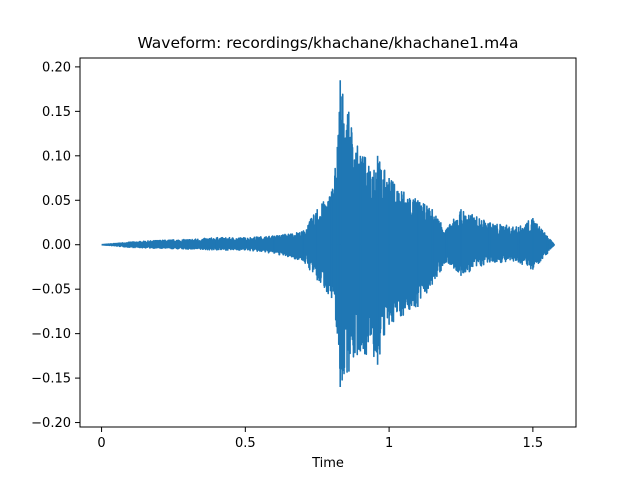 Image resolution: width=640 pixels, height=480 pixels. What do you see at coordinates (51, 379) in the screenshot?
I see `y-tick-label: −0.15` at bounding box center [51, 379].